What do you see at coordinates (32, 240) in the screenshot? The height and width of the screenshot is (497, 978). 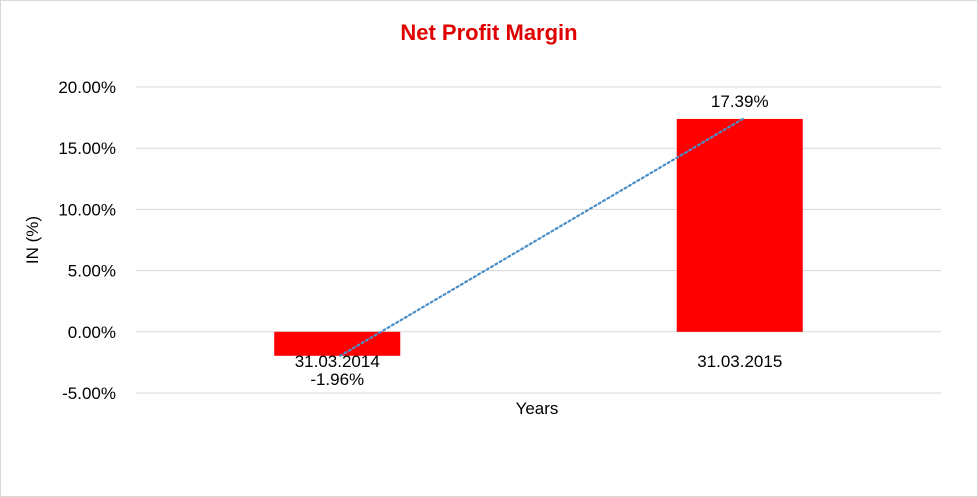 I see `y-axis-title: IN (%)` at bounding box center [32, 240].